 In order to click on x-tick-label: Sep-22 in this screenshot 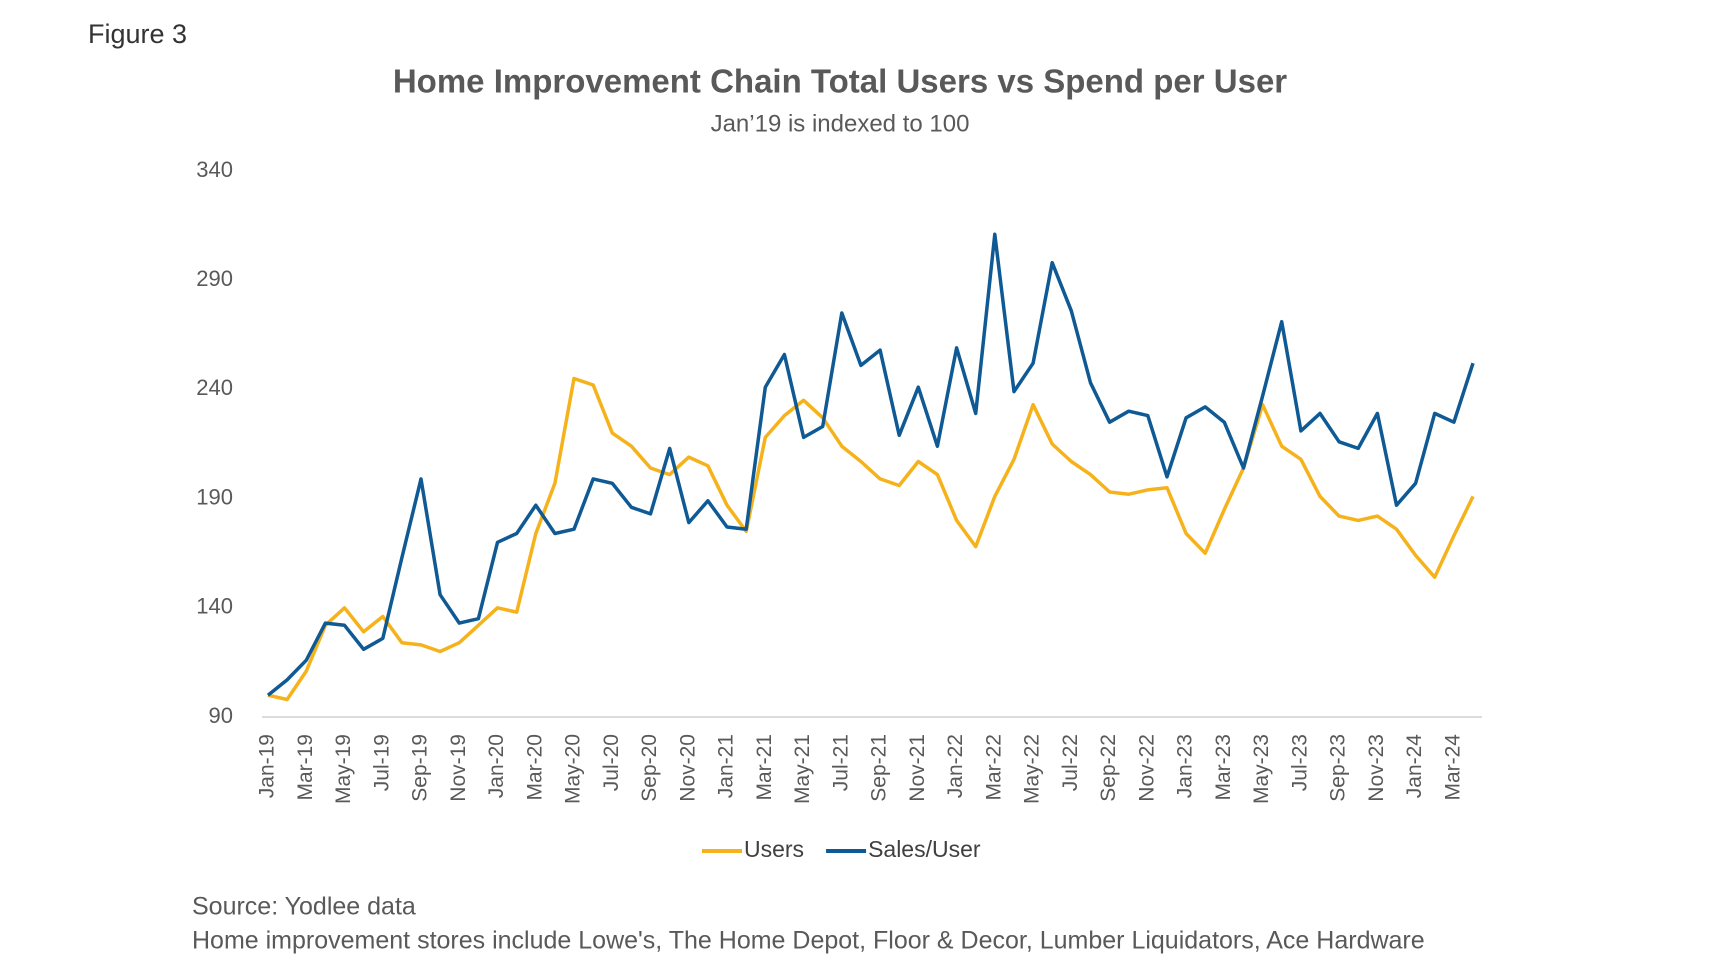, I will do `click(1108, 768)`.